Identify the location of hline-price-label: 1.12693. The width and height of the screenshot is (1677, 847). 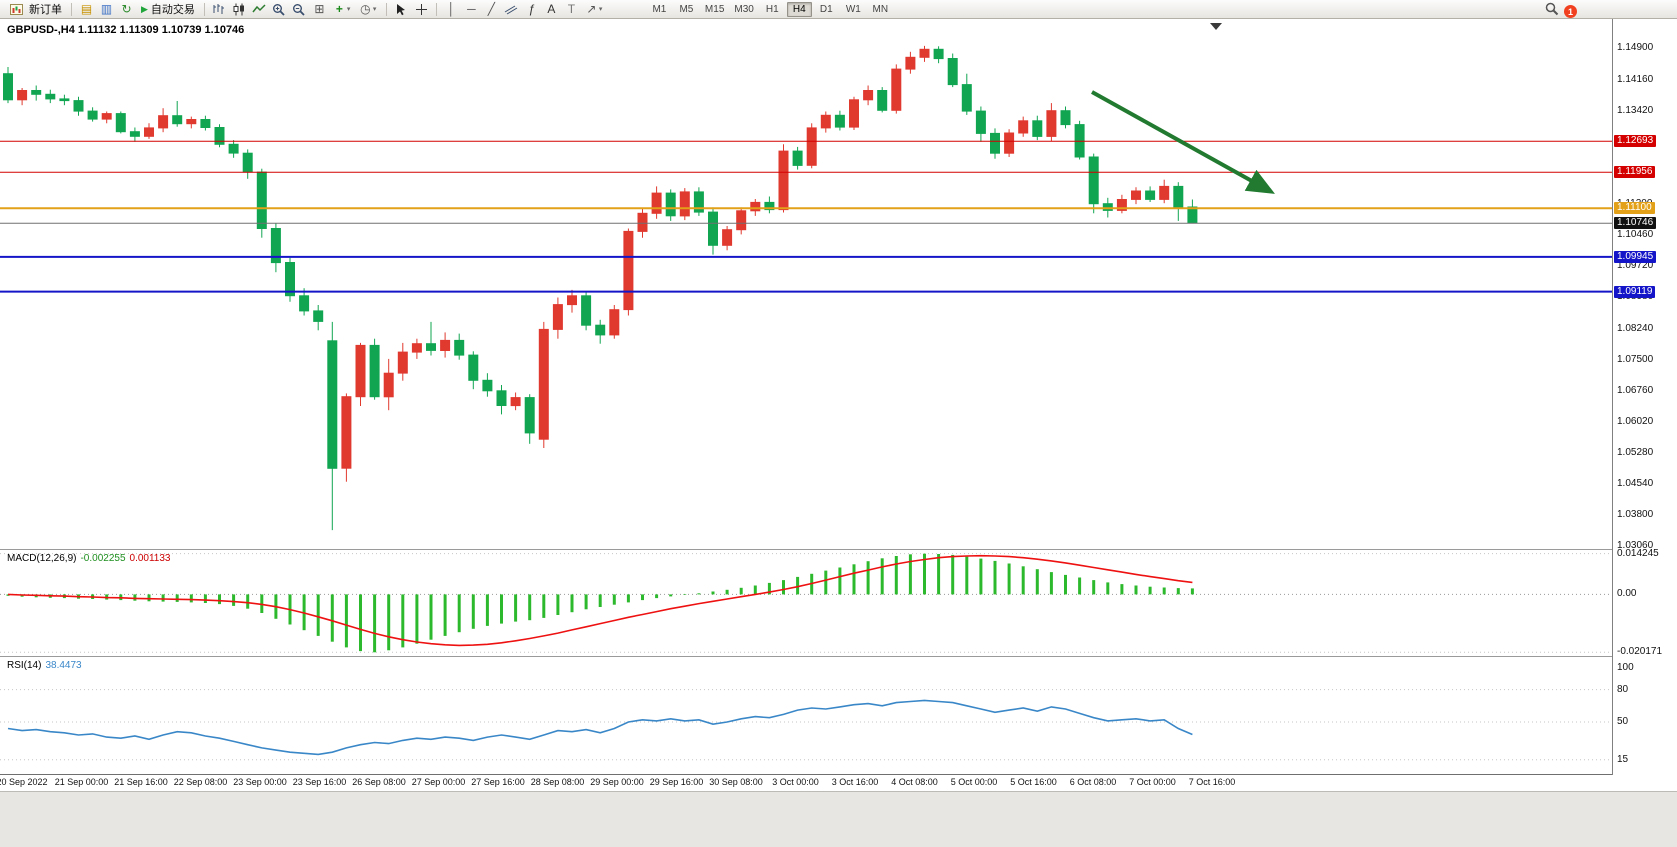
(1635, 141).